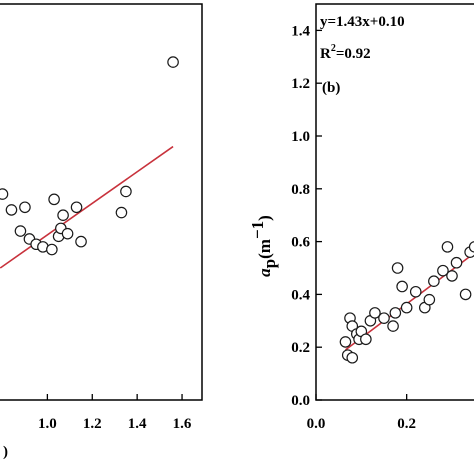 This screenshot has height=474, width=474. What do you see at coordinates (300, 137) in the screenshot?
I see `y-tick-label: 1.0` at bounding box center [300, 137].